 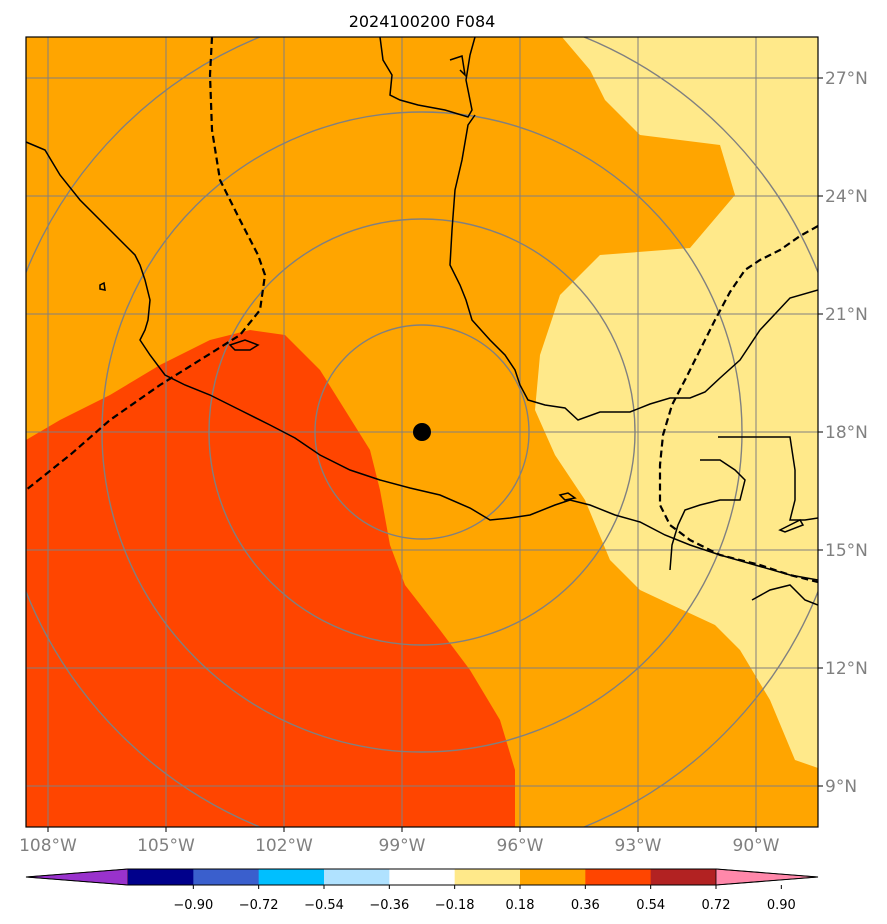 What do you see at coordinates (841, 787) in the screenshot?
I see `lat-tick-label: 9°N` at bounding box center [841, 787].